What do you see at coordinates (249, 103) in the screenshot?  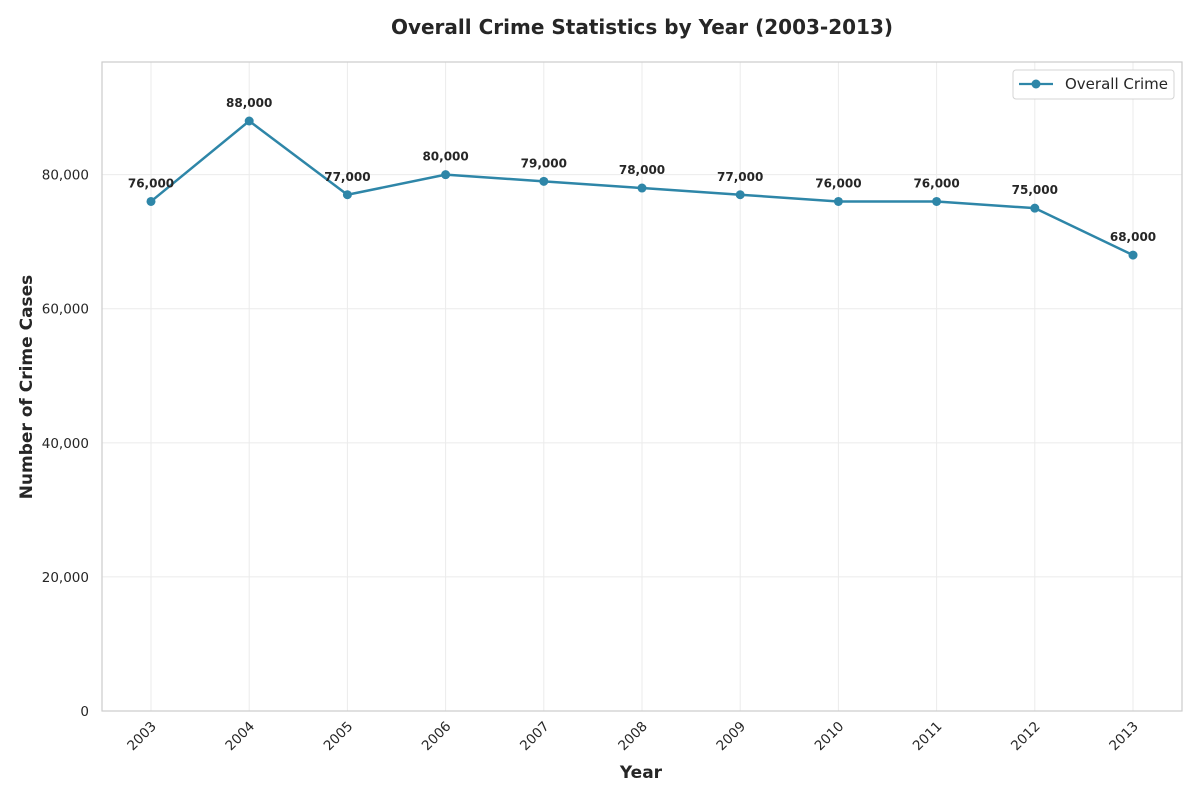 I see `data-label: 88,000` at bounding box center [249, 103].